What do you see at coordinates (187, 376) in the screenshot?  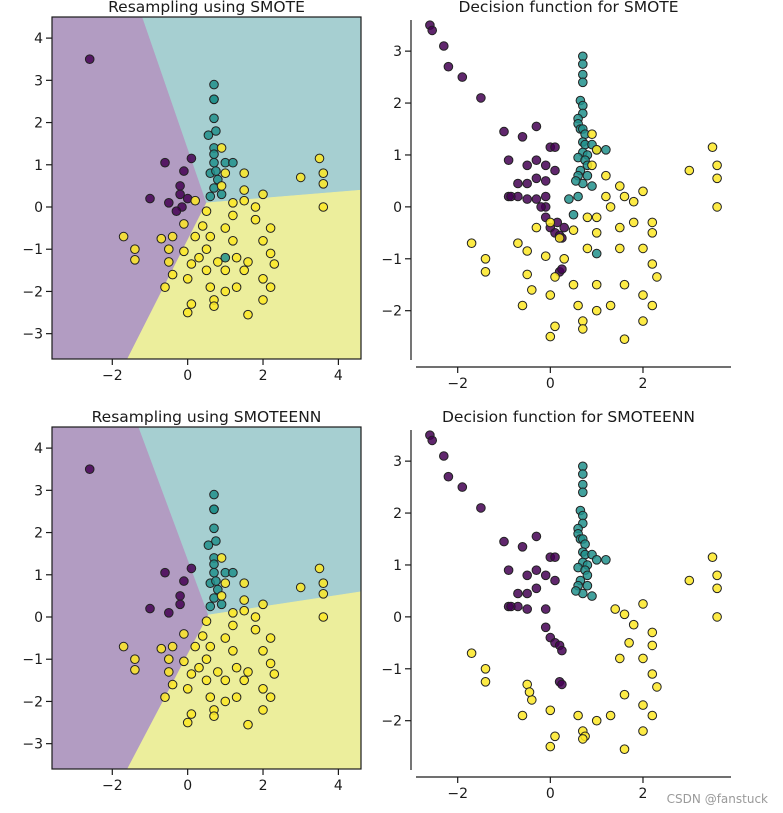 I see `x-tick-label: 0` at bounding box center [187, 376].